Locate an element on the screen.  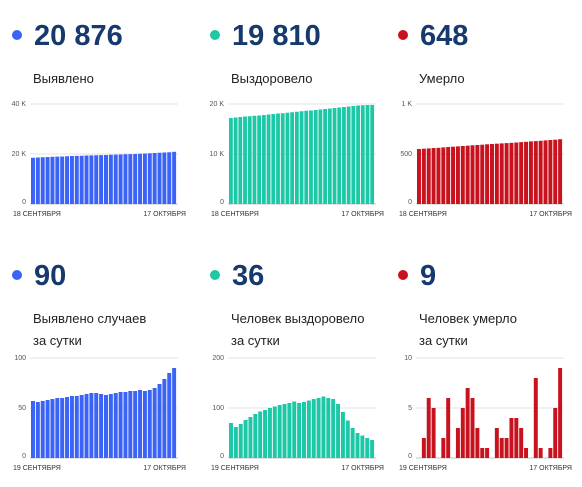
y-tick-label: 1 K is located at coordinates (406, 104).